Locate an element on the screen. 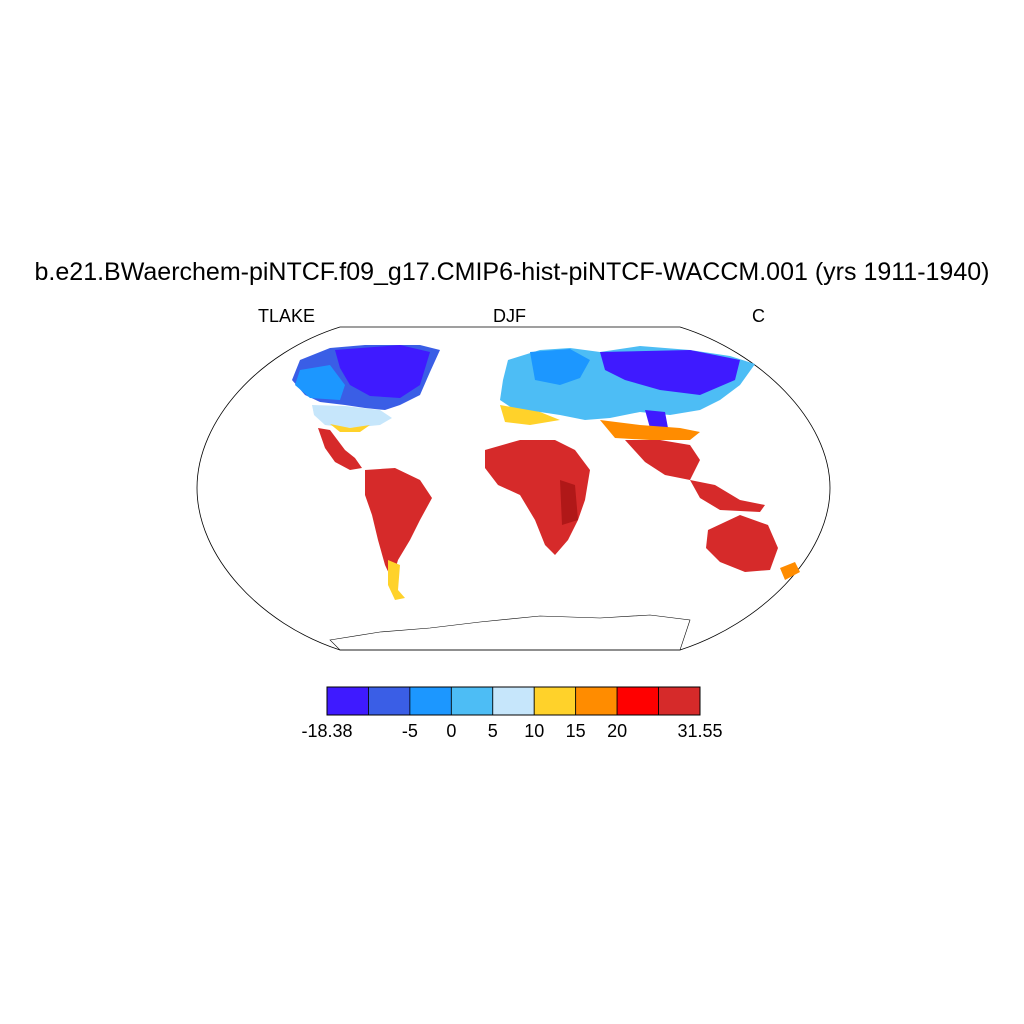 The width and height of the screenshot is (1024, 1024). colorbar-tick-label: 20 is located at coordinates (617, 731).